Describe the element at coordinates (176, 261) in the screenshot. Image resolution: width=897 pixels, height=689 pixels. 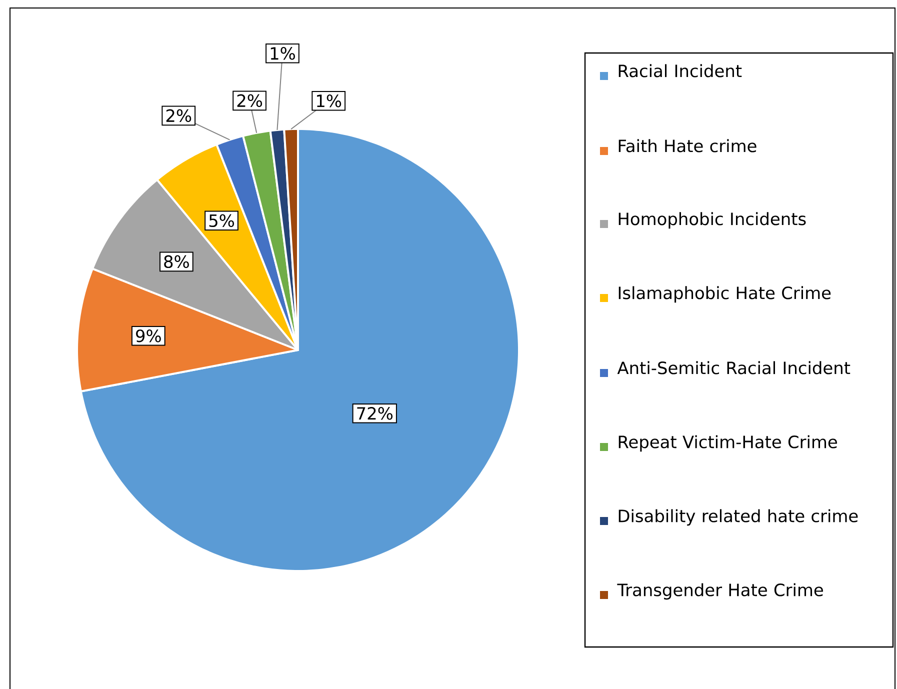
I see `data-label: 8%` at that location.